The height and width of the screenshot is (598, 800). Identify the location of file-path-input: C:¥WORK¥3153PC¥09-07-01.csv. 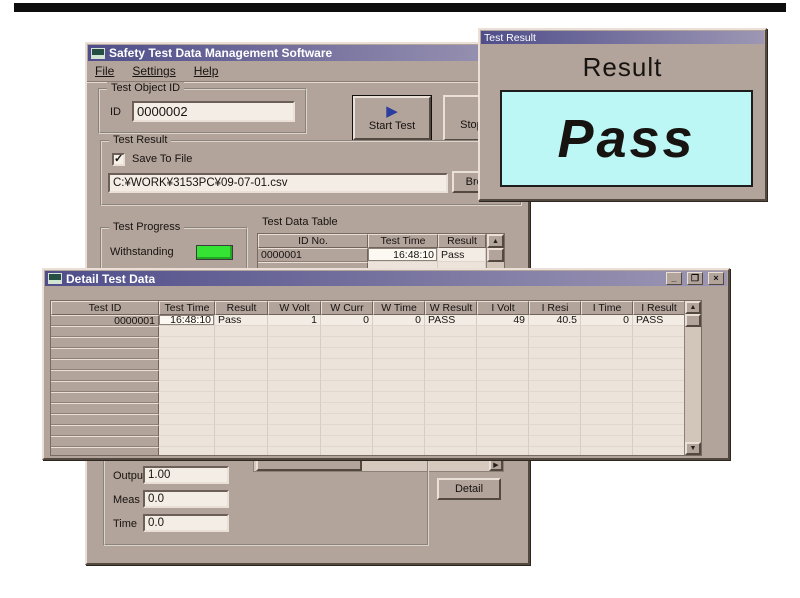
(278, 183).